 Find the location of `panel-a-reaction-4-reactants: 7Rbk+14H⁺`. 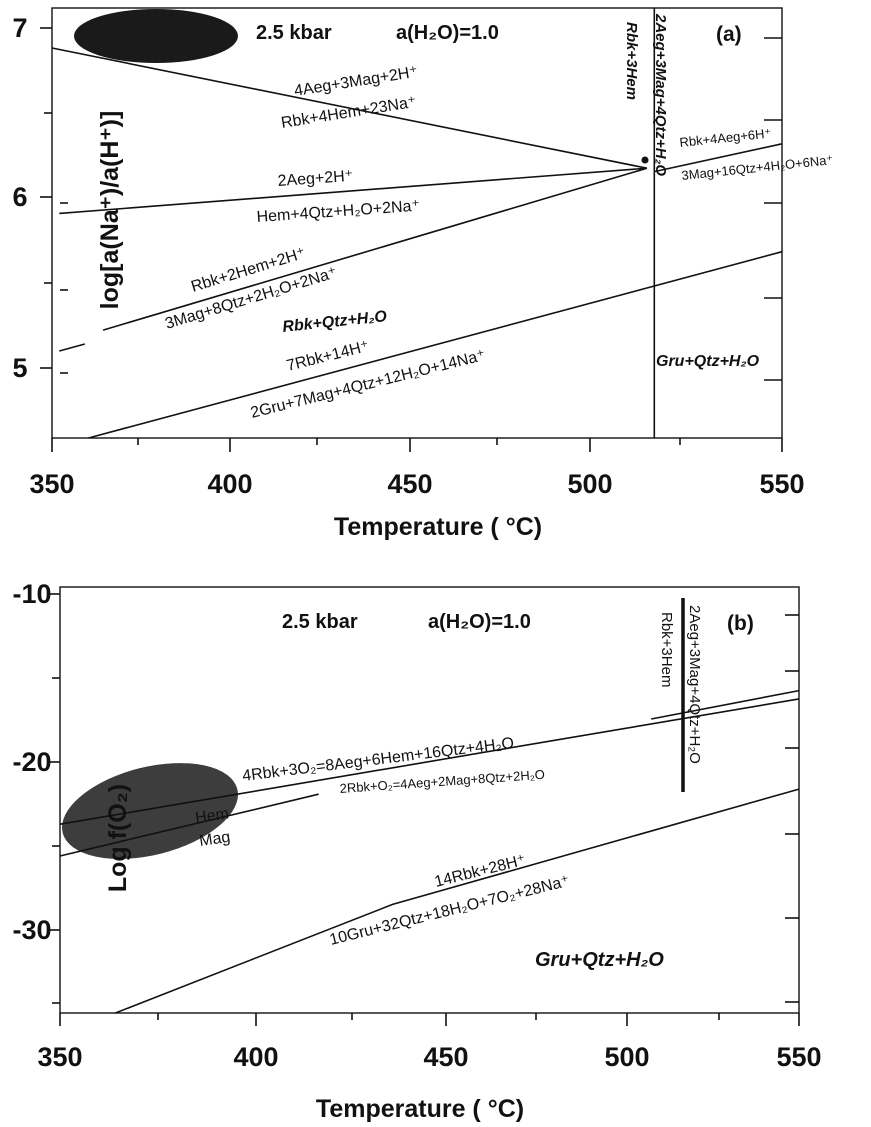

panel-a-reaction-4-reactants: 7Rbk+14H⁺ is located at coordinates (328, 356).